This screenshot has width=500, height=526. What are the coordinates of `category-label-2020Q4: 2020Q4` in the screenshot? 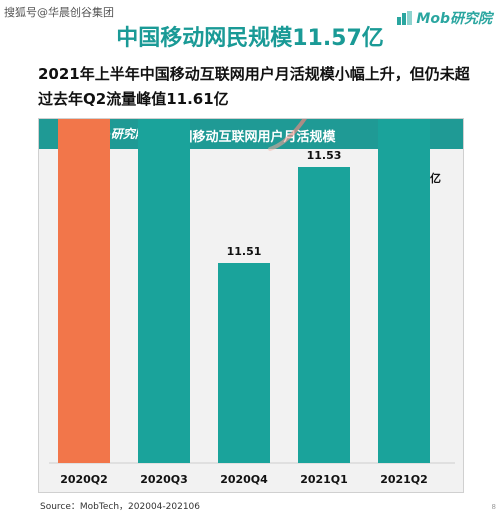 It's located at (244, 479).